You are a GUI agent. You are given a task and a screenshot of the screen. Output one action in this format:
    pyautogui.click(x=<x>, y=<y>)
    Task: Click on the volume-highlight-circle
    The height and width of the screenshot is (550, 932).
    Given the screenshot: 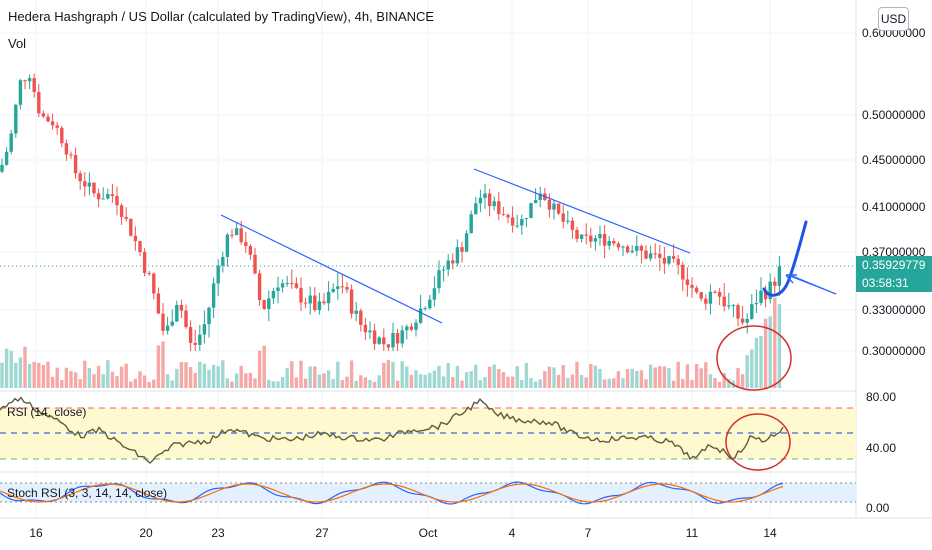 What is the action you would take?
    pyautogui.click(x=754, y=358)
    